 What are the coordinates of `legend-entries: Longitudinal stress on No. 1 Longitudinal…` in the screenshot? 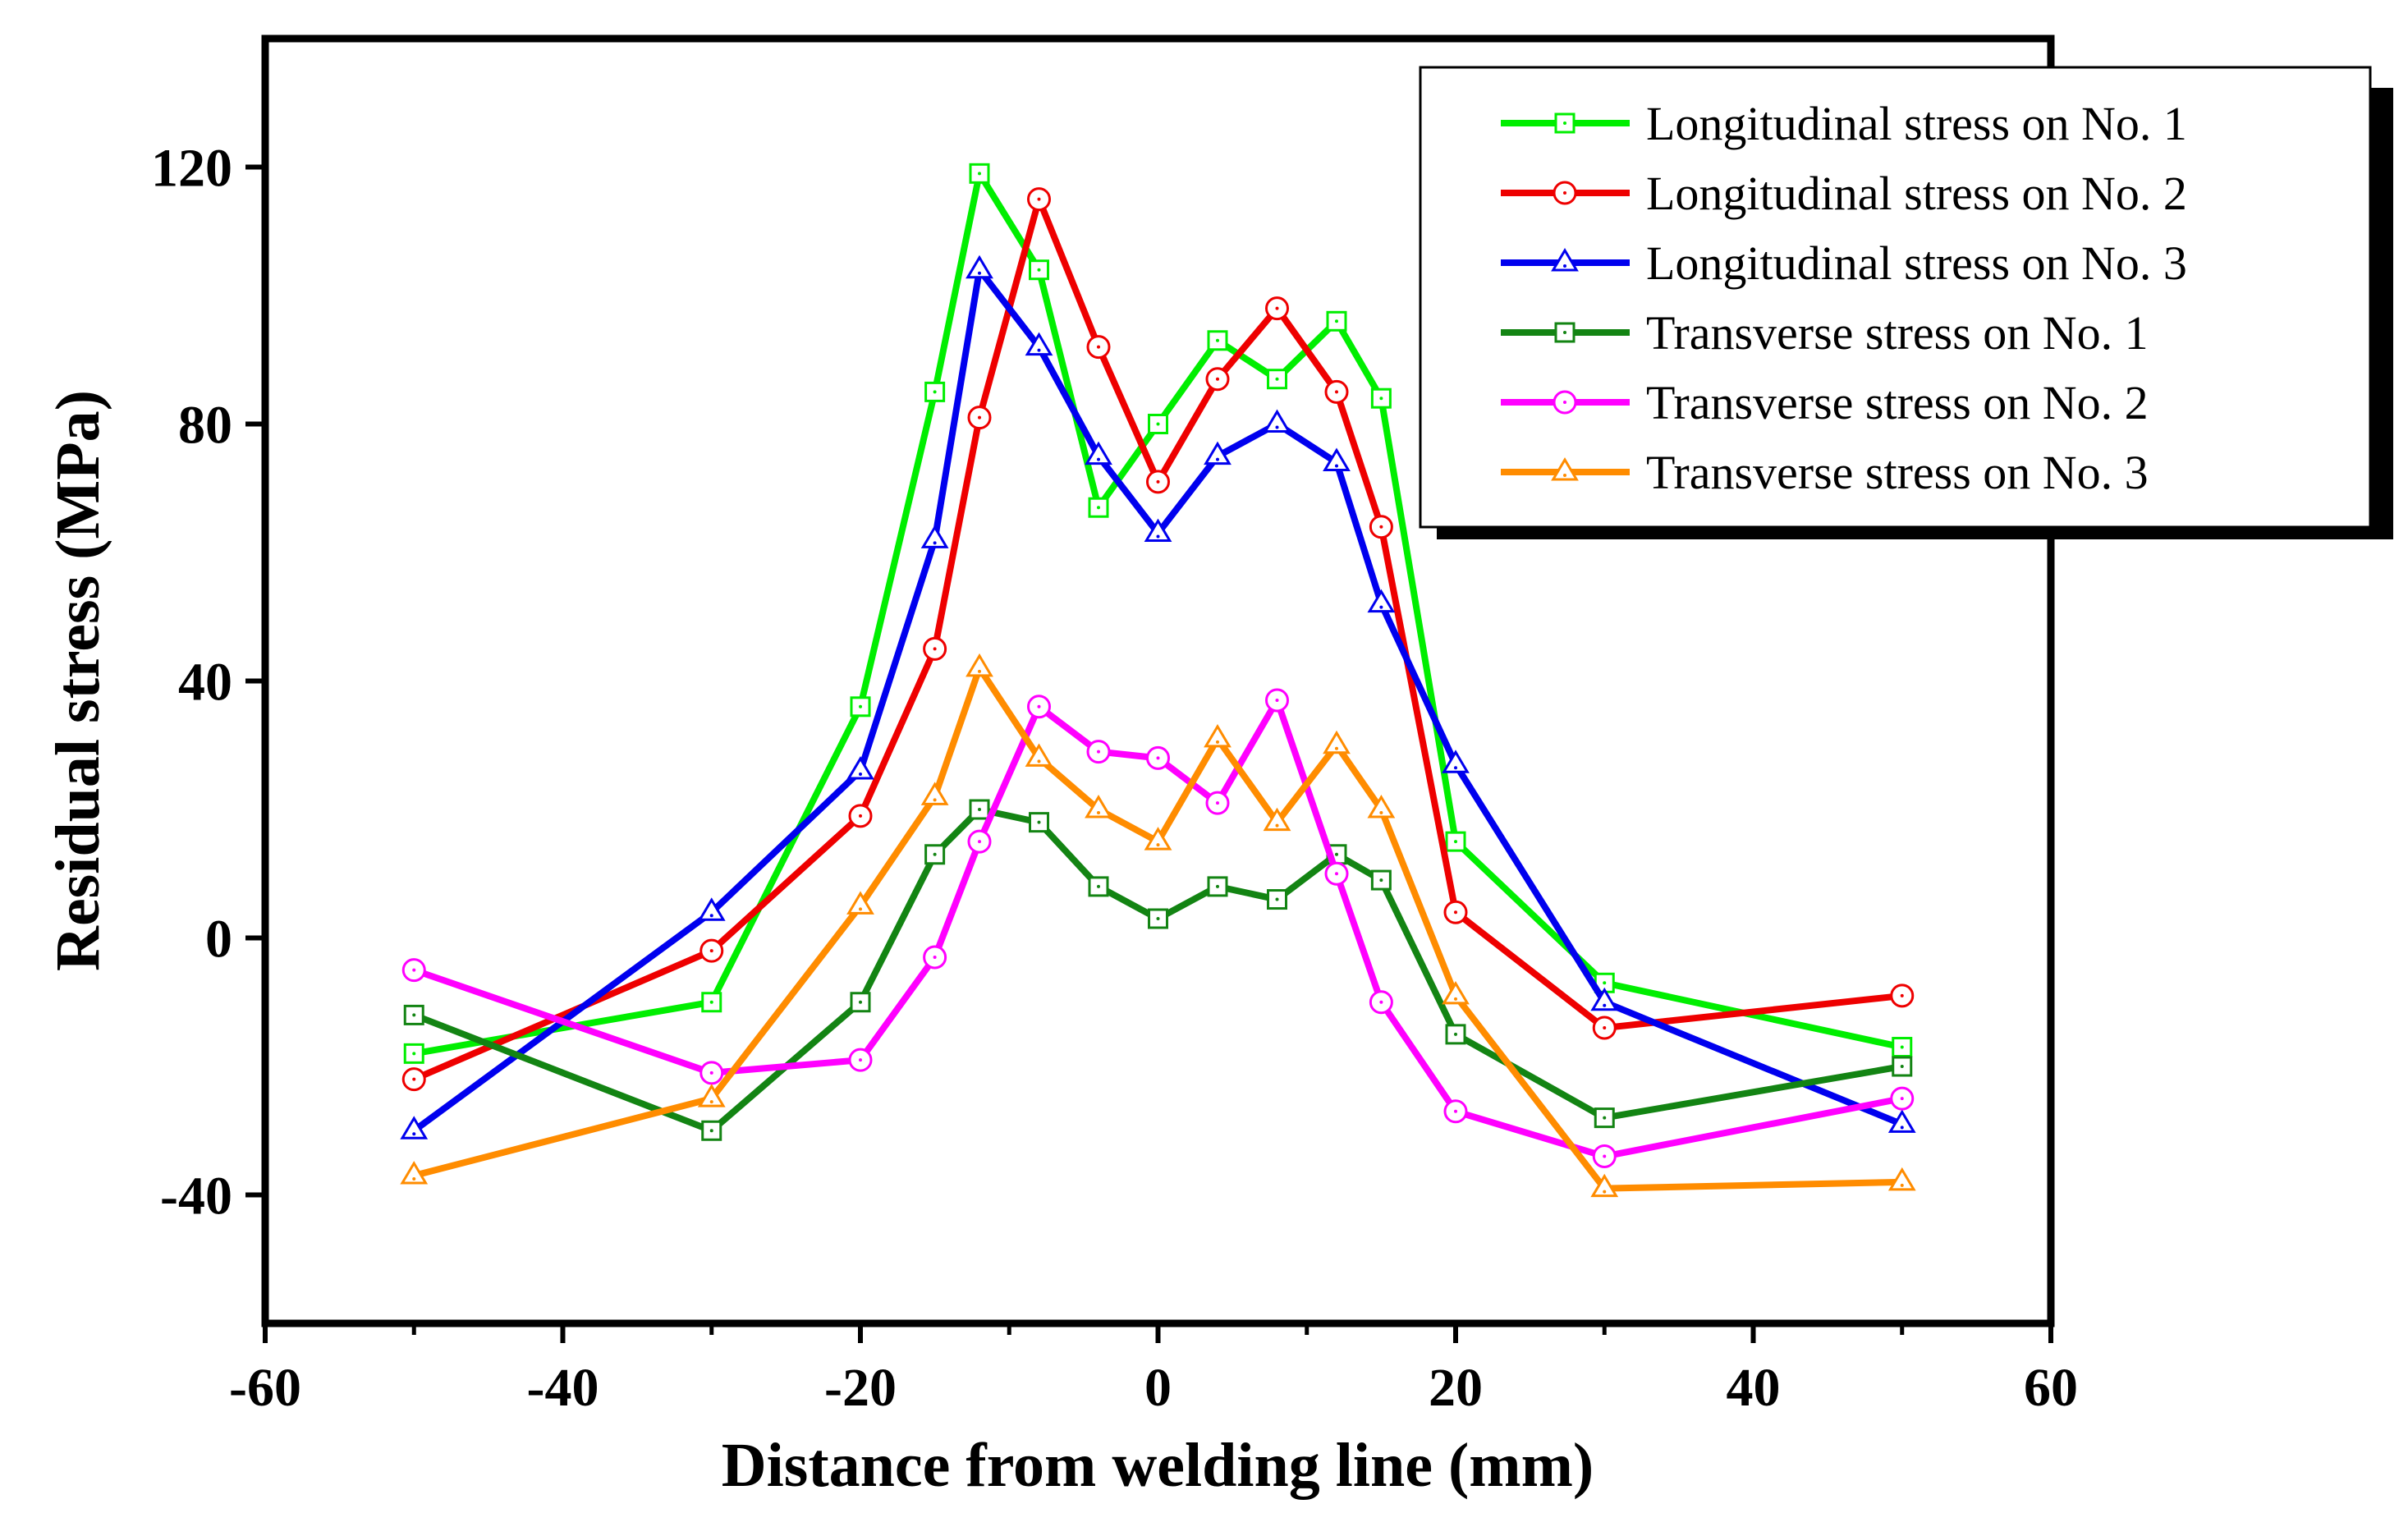 It's located at (1844, 298).